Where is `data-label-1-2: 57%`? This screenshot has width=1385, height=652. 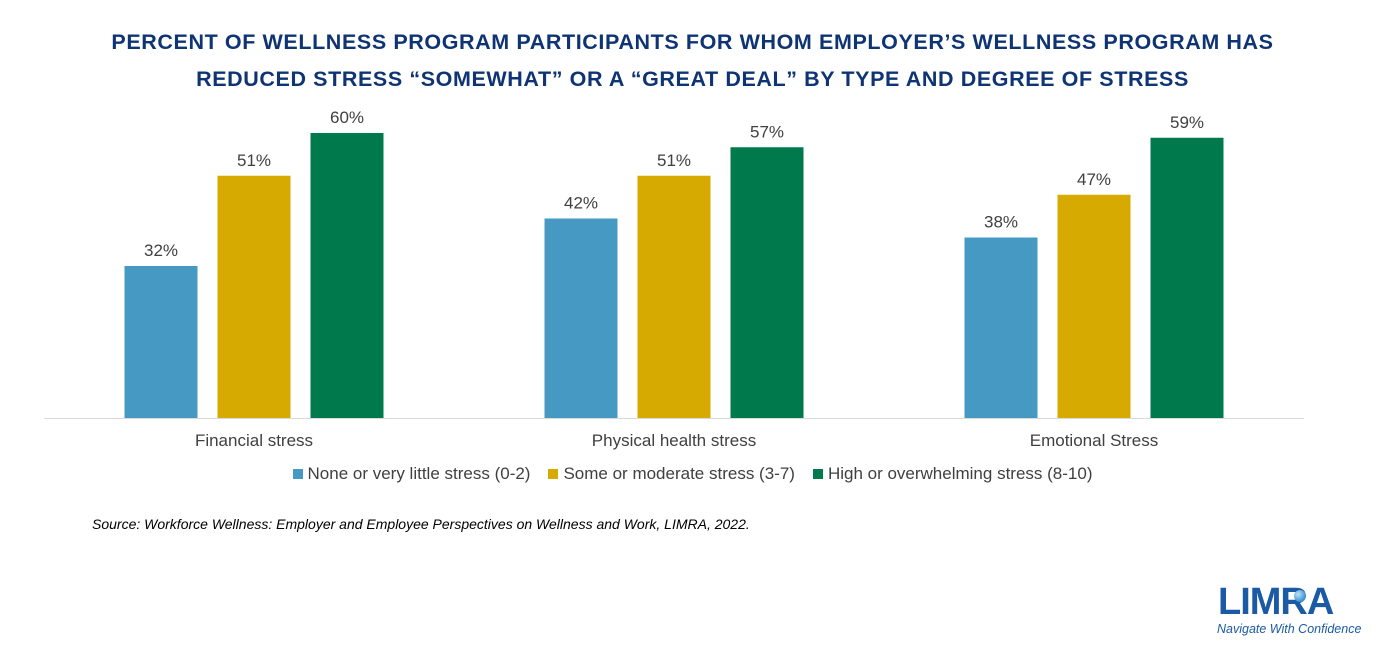
data-label-1-2: 57% is located at coordinates (767, 131).